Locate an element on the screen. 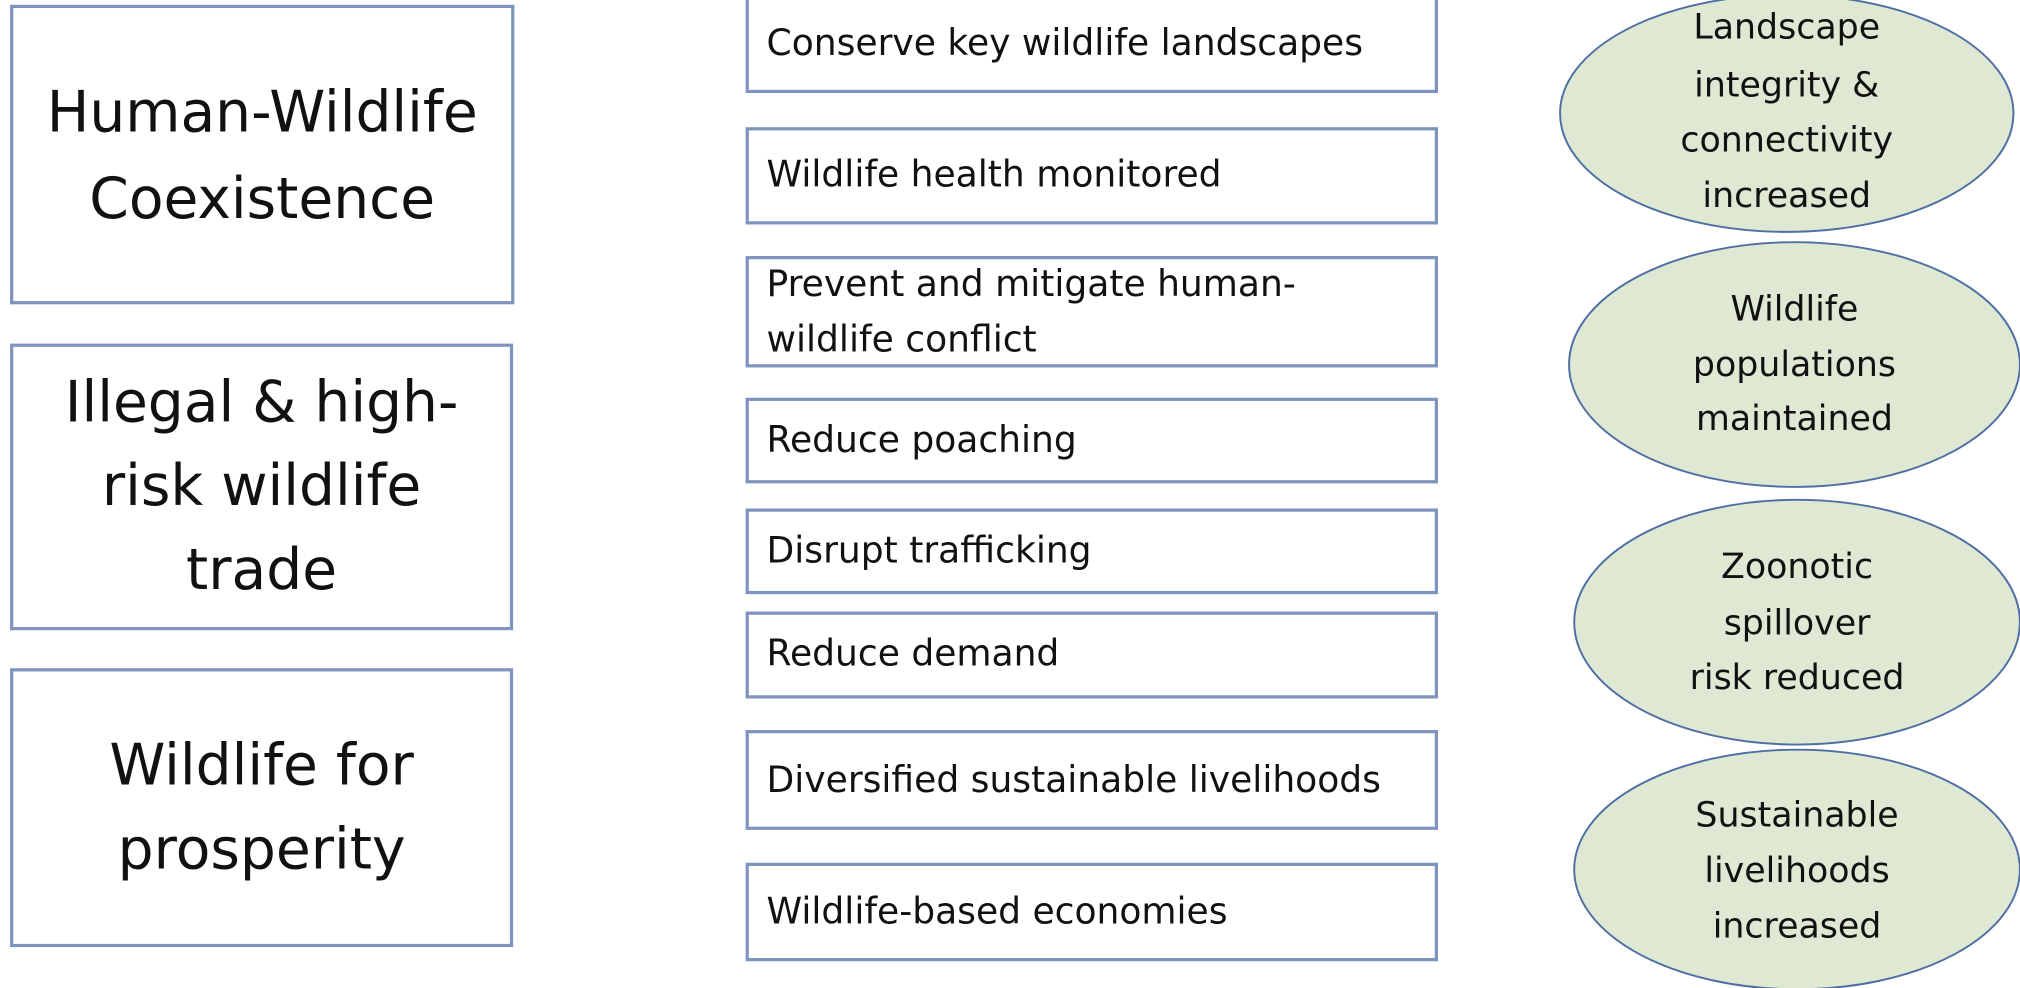 Image resolution: width=2020 pixels, height=988 pixels. goal-label: prosperity is located at coordinates (262, 849).